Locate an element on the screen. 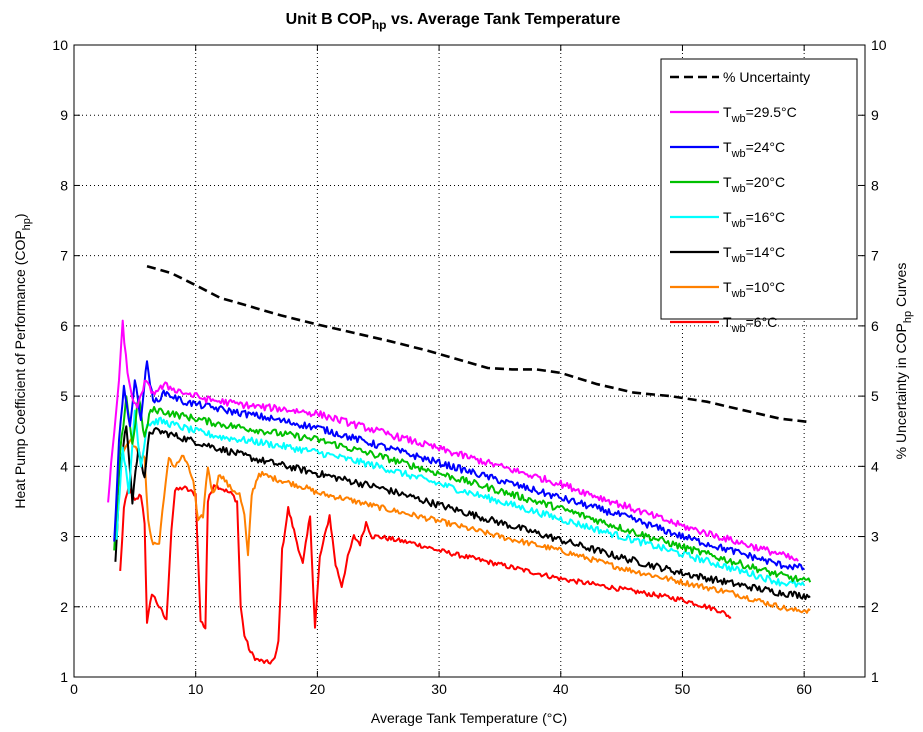  x-tick-label: 30 is located at coordinates (439, 689).